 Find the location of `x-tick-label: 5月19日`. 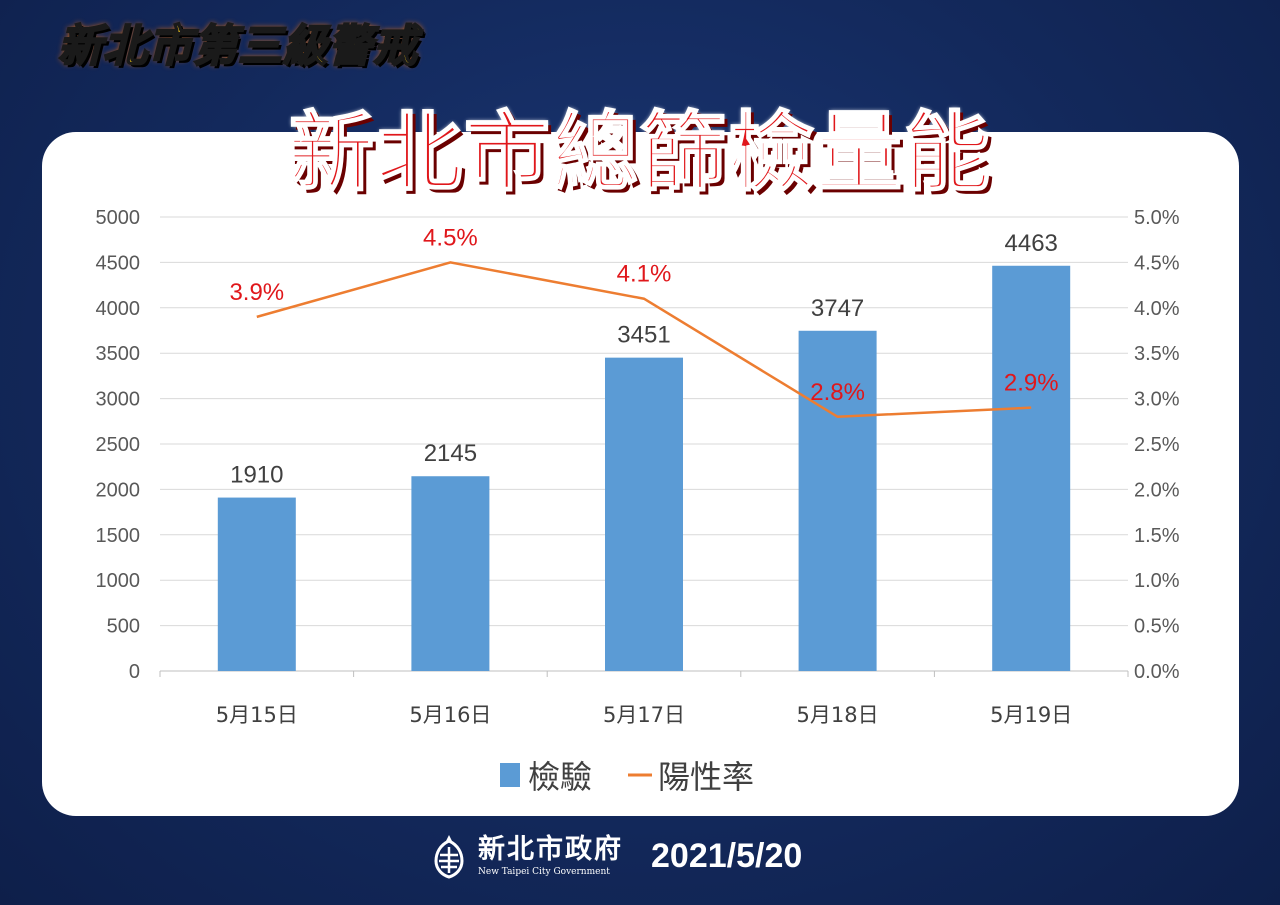

x-tick-label: 5月19日 is located at coordinates (1031, 715).